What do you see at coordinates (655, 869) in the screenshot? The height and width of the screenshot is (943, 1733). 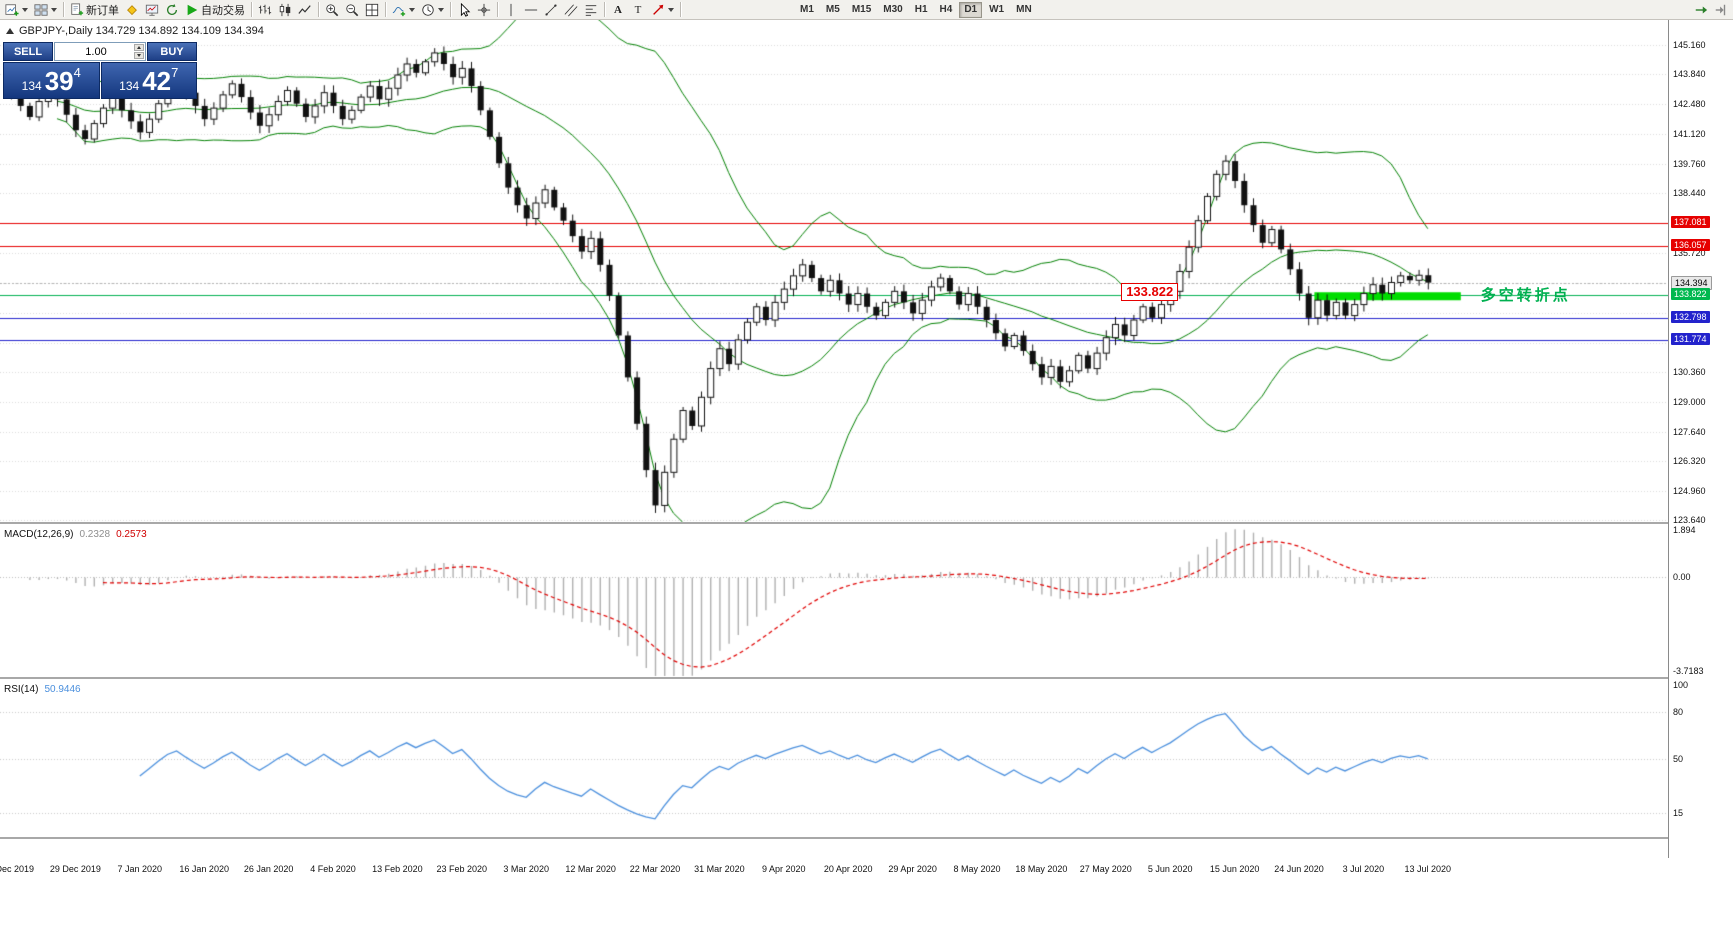 I see `date-label: 22 Mar 2020` at bounding box center [655, 869].